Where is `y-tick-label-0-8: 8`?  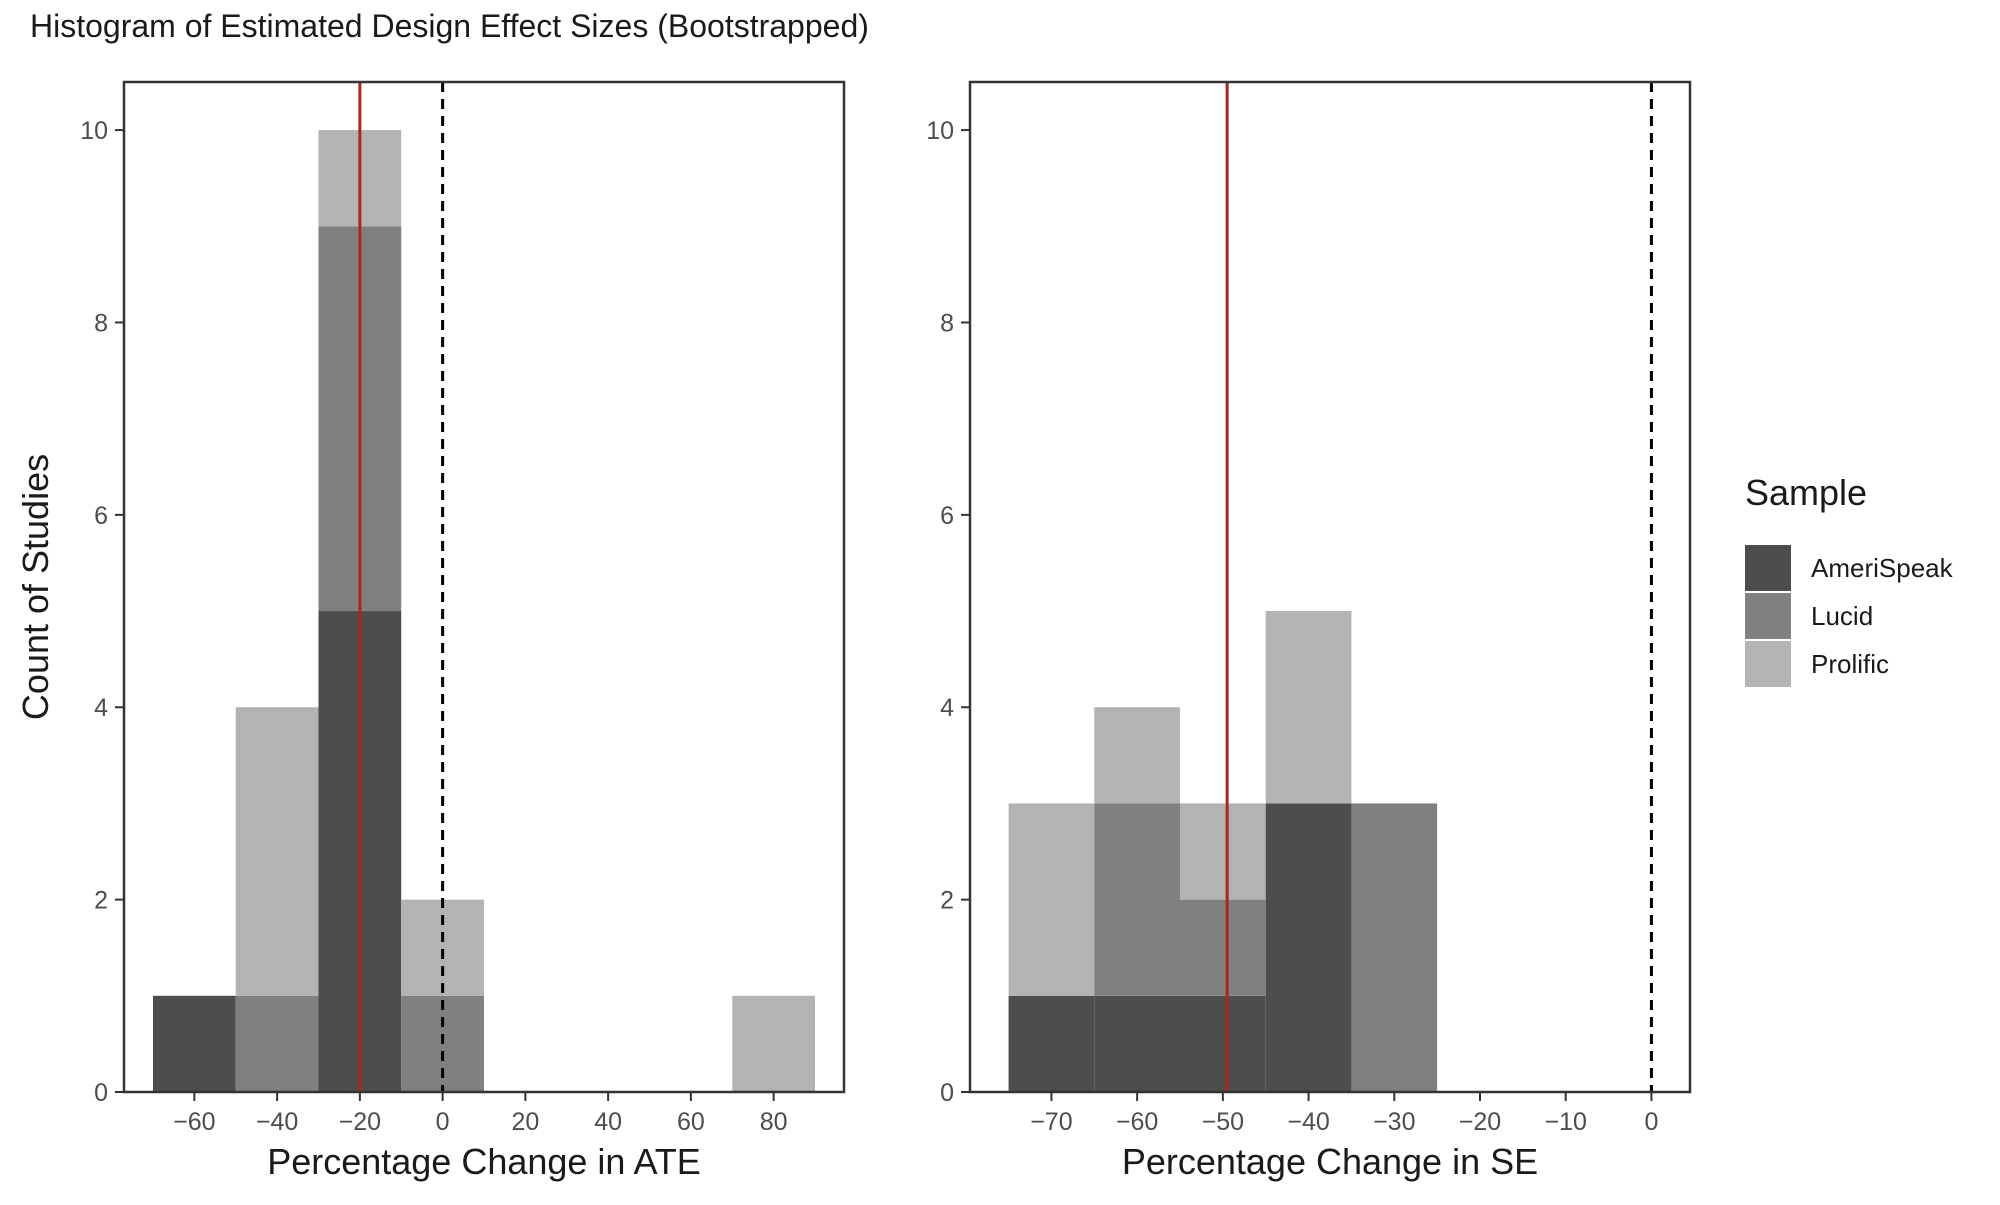 y-tick-label-0-8: 8 is located at coordinates (101, 323).